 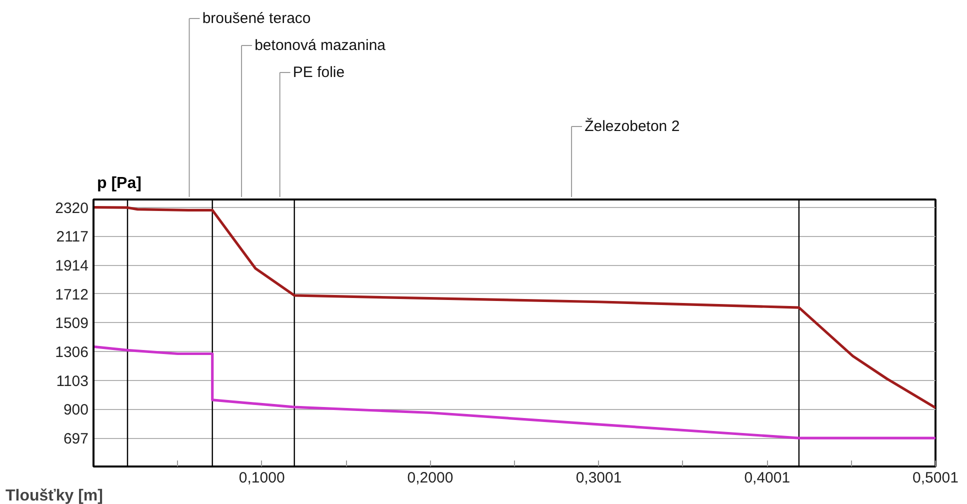 I want to click on y-axis-title: p [Pa], so click(x=119, y=183).